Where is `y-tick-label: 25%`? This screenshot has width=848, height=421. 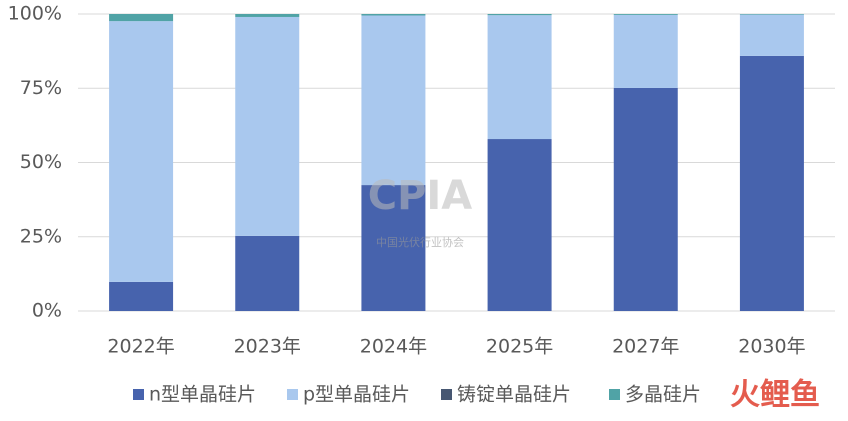 y-tick-label: 25% is located at coordinates (41, 236).